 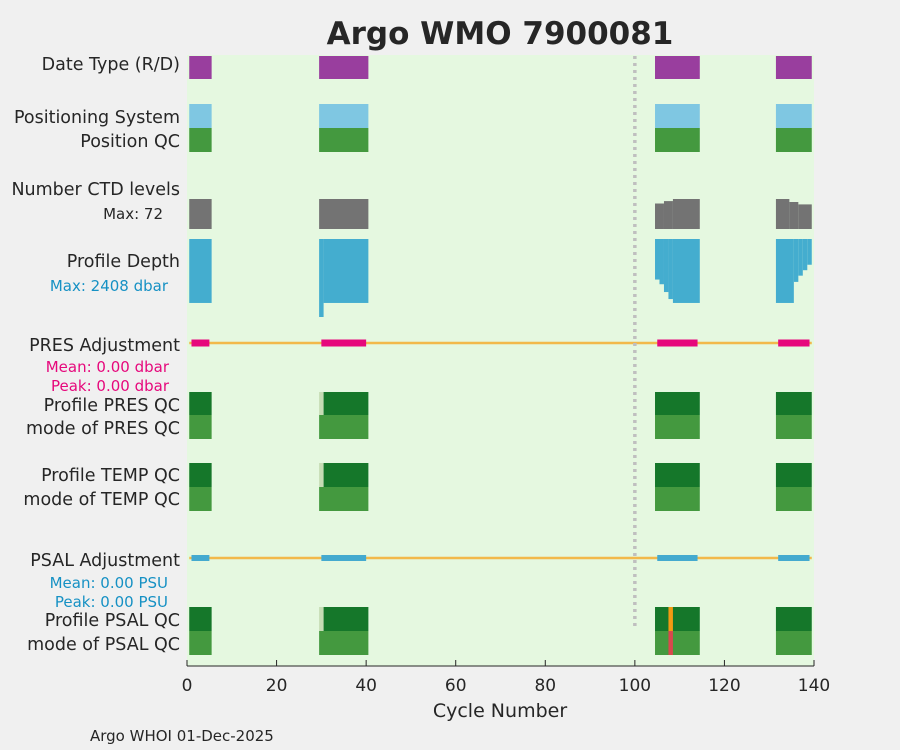 I want to click on label-profile-depth: Profile Depth, so click(x=123, y=262).